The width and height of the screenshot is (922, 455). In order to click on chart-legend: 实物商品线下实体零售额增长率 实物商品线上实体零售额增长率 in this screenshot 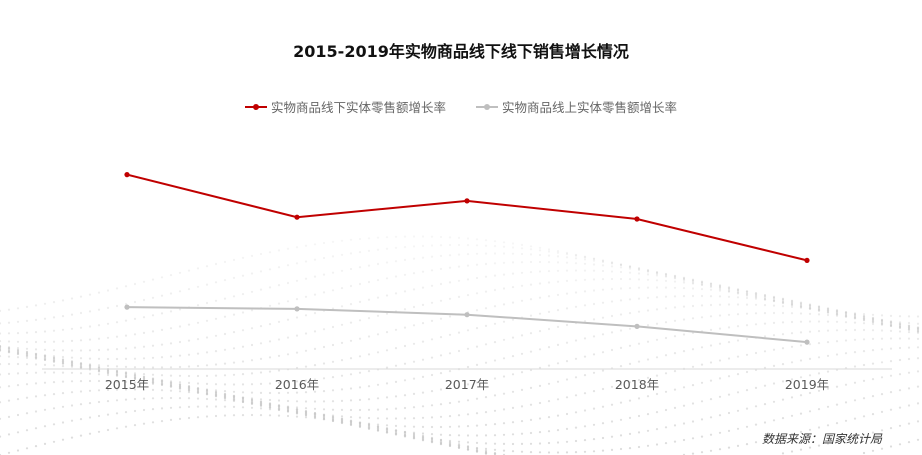, I will do `click(461, 106)`.